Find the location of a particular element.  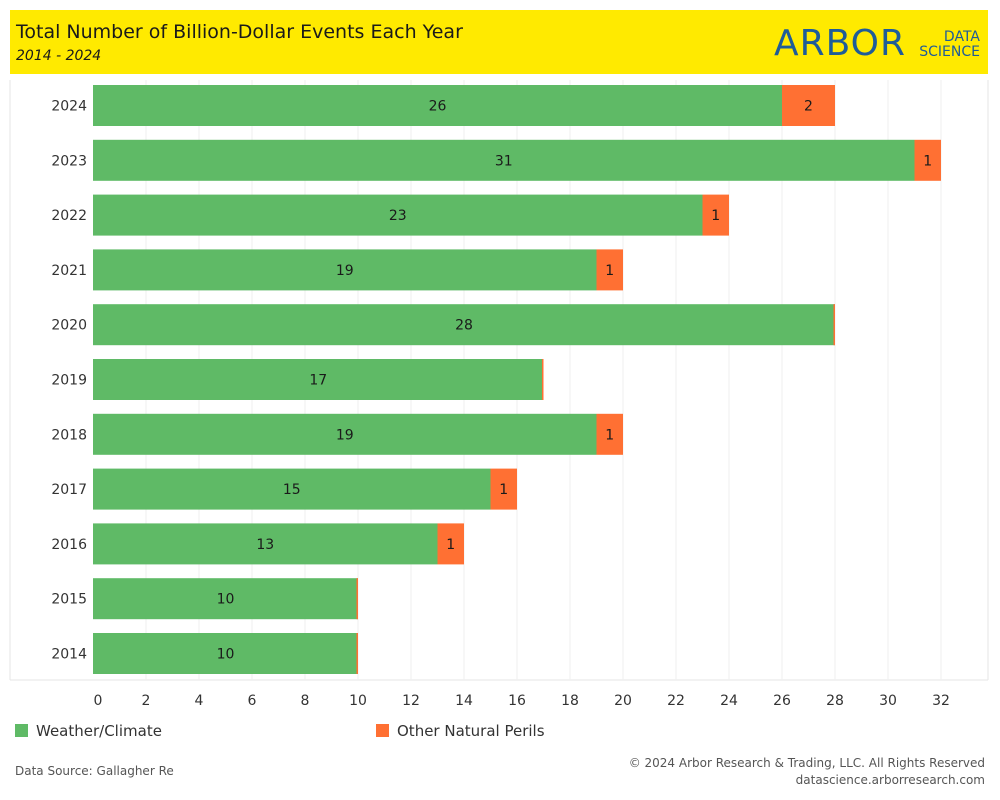

data-label-weather: 28 is located at coordinates (464, 326).